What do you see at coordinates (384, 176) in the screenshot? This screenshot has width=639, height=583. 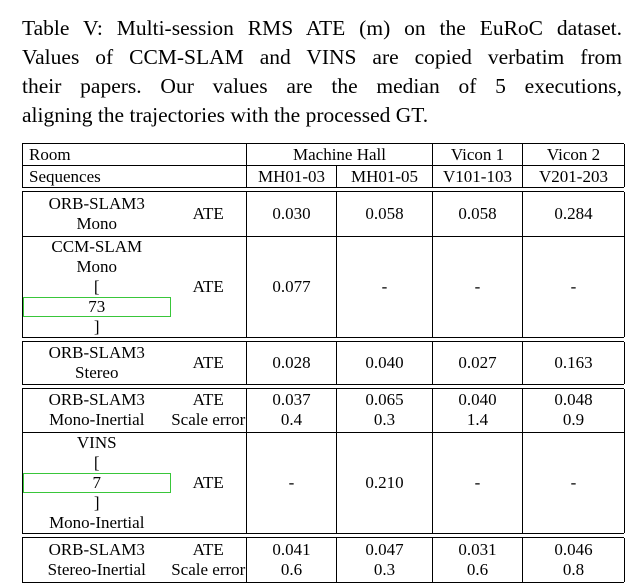 I see `seq-mh01-05: MH01-05` at bounding box center [384, 176].